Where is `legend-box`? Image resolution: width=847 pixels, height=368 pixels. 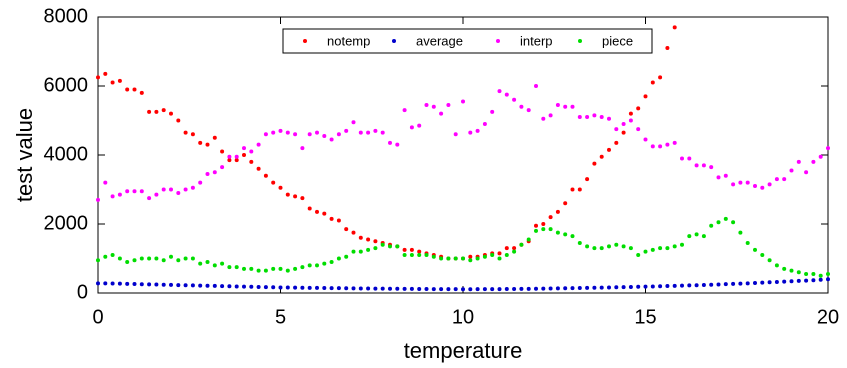 legend-box is located at coordinates (467, 41).